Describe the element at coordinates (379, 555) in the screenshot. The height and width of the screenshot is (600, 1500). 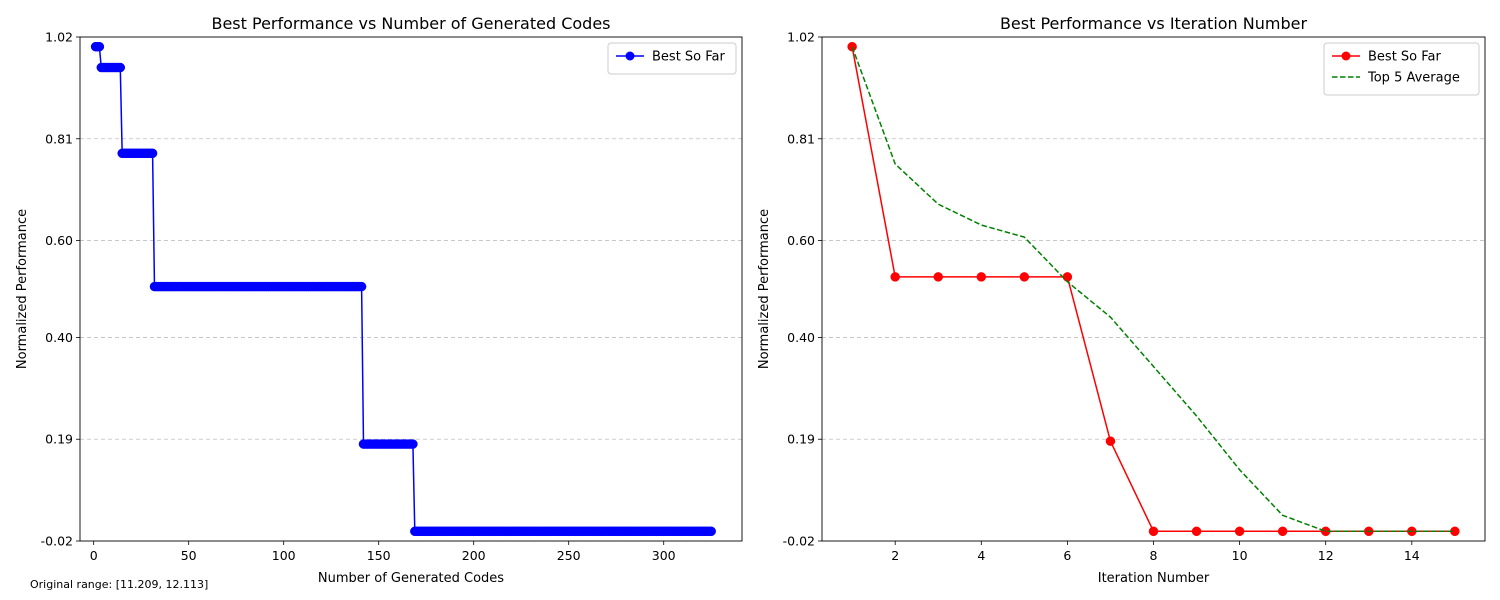
I see `x-tick-label: 150` at that location.